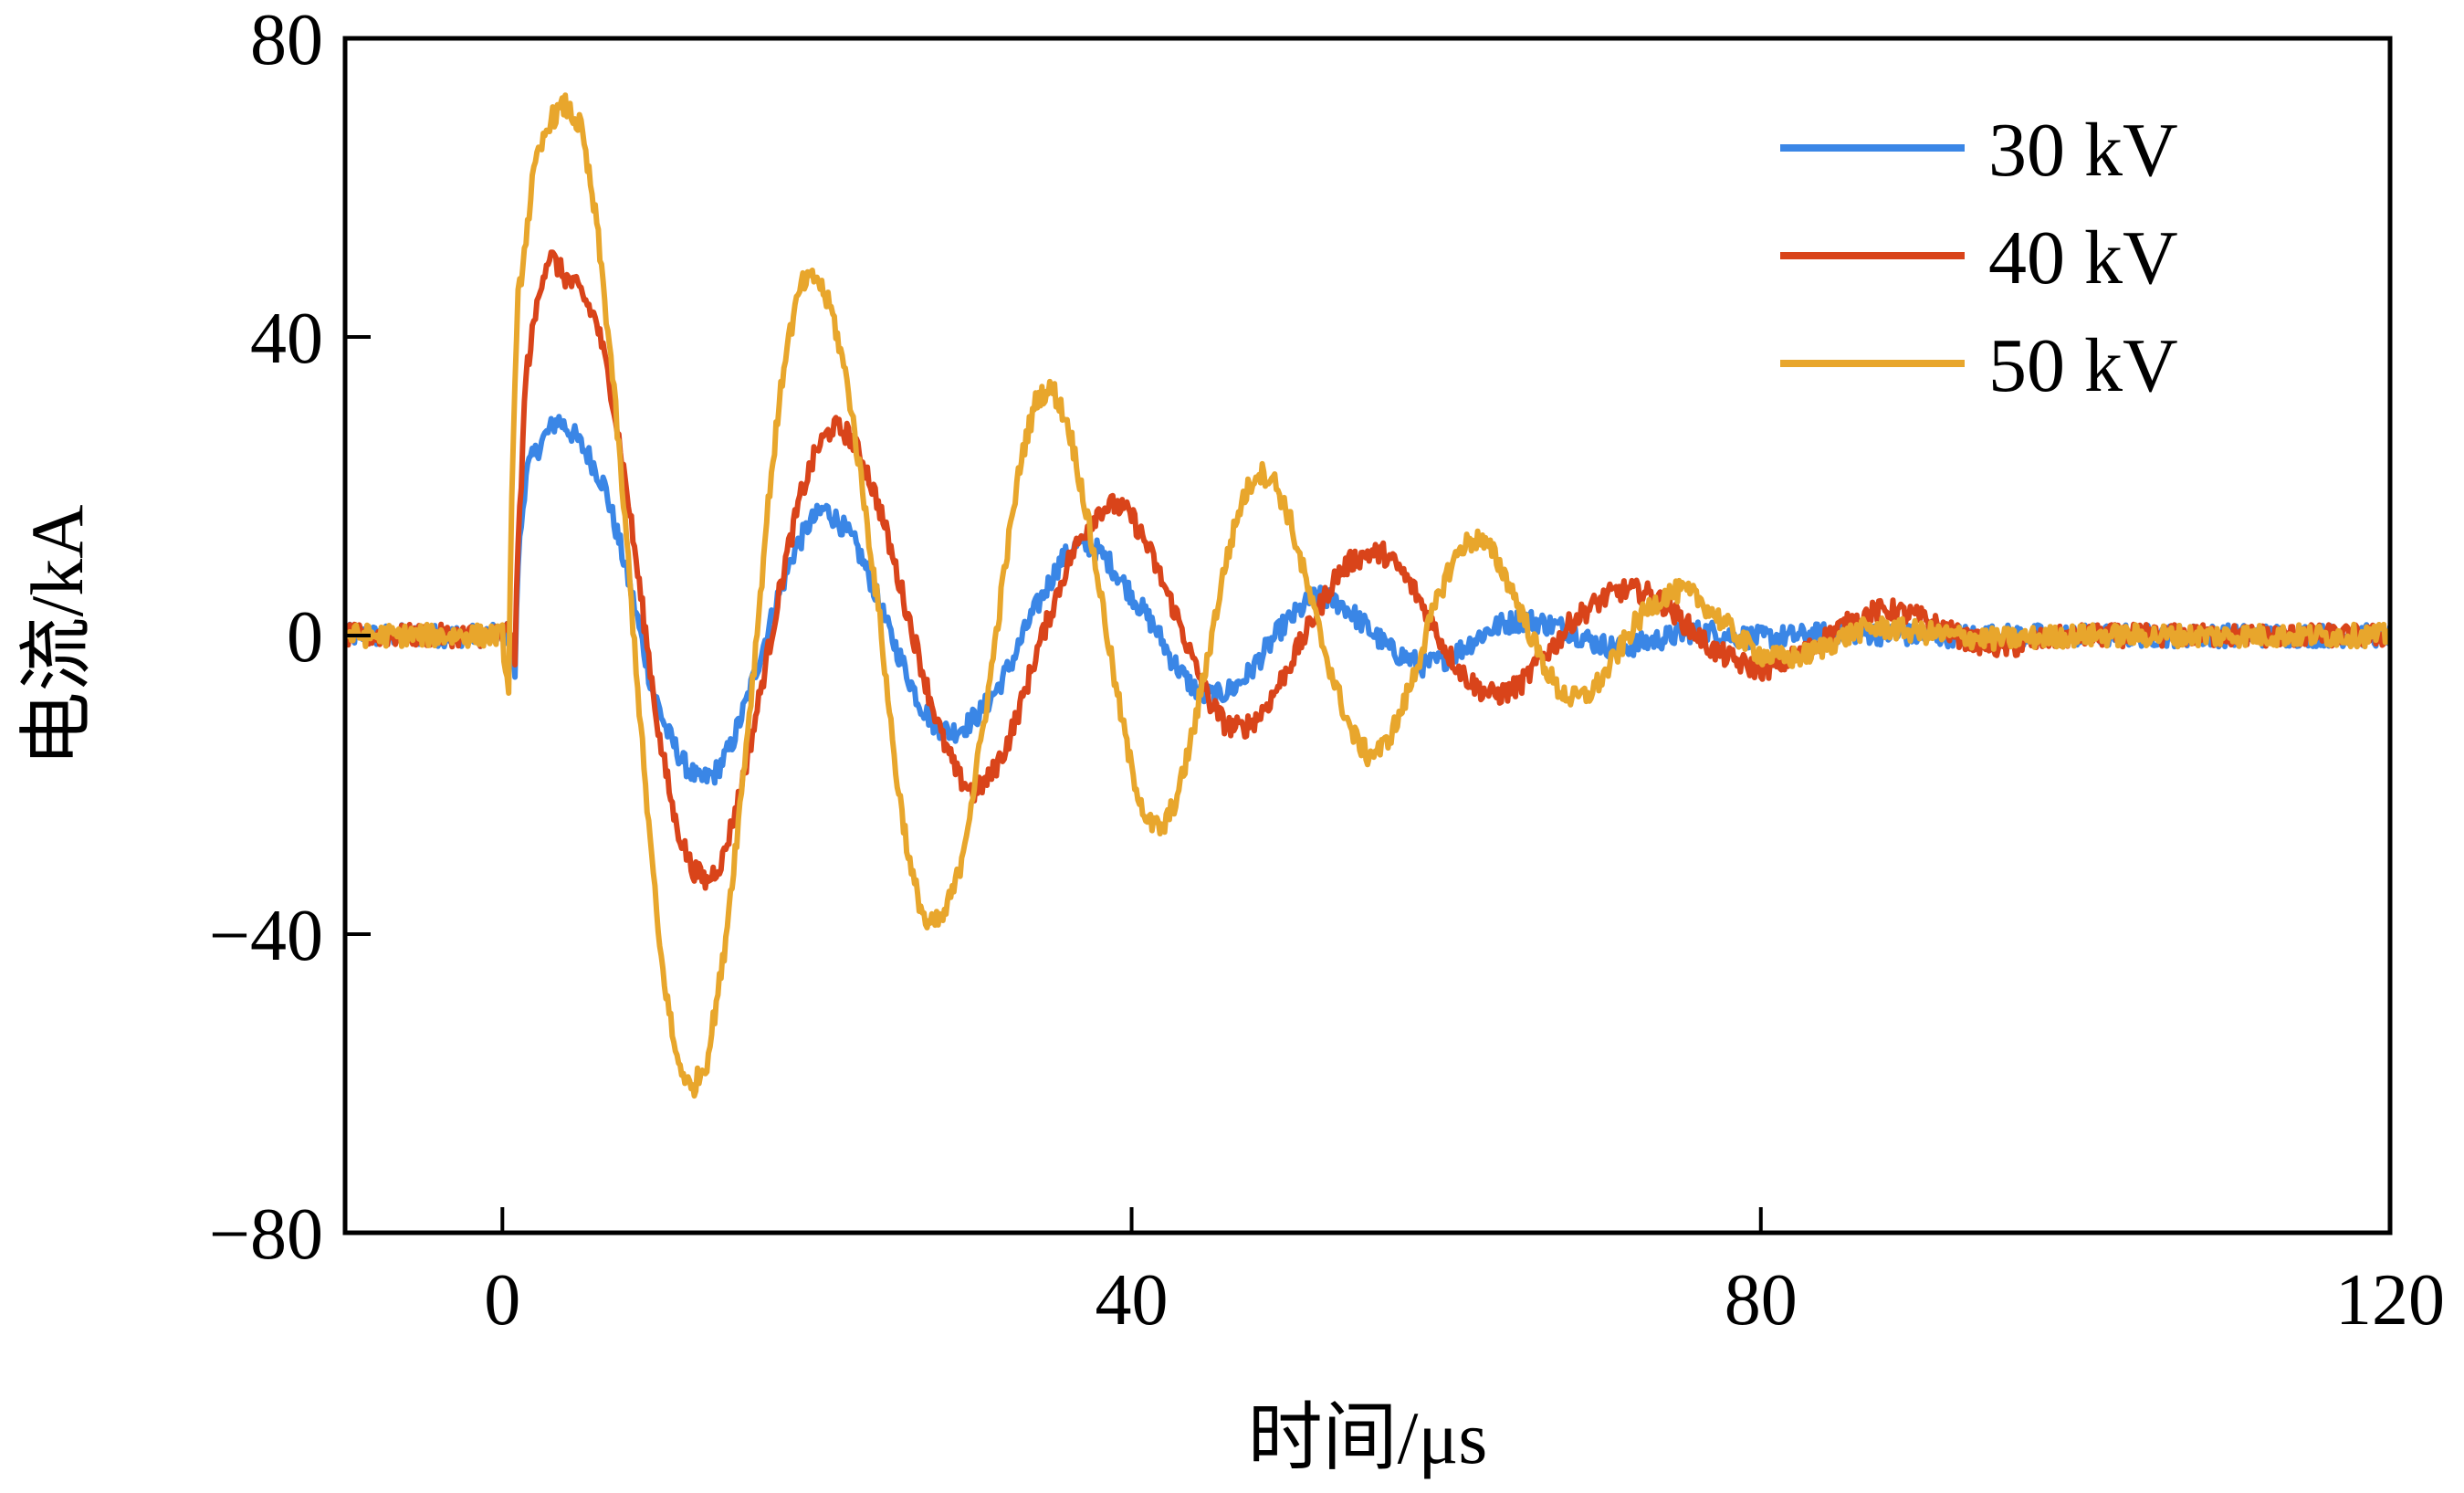  What do you see at coordinates (1464, 1274) in the screenshot?
I see `x-axis: 0 40 80 120` at bounding box center [1464, 1274].